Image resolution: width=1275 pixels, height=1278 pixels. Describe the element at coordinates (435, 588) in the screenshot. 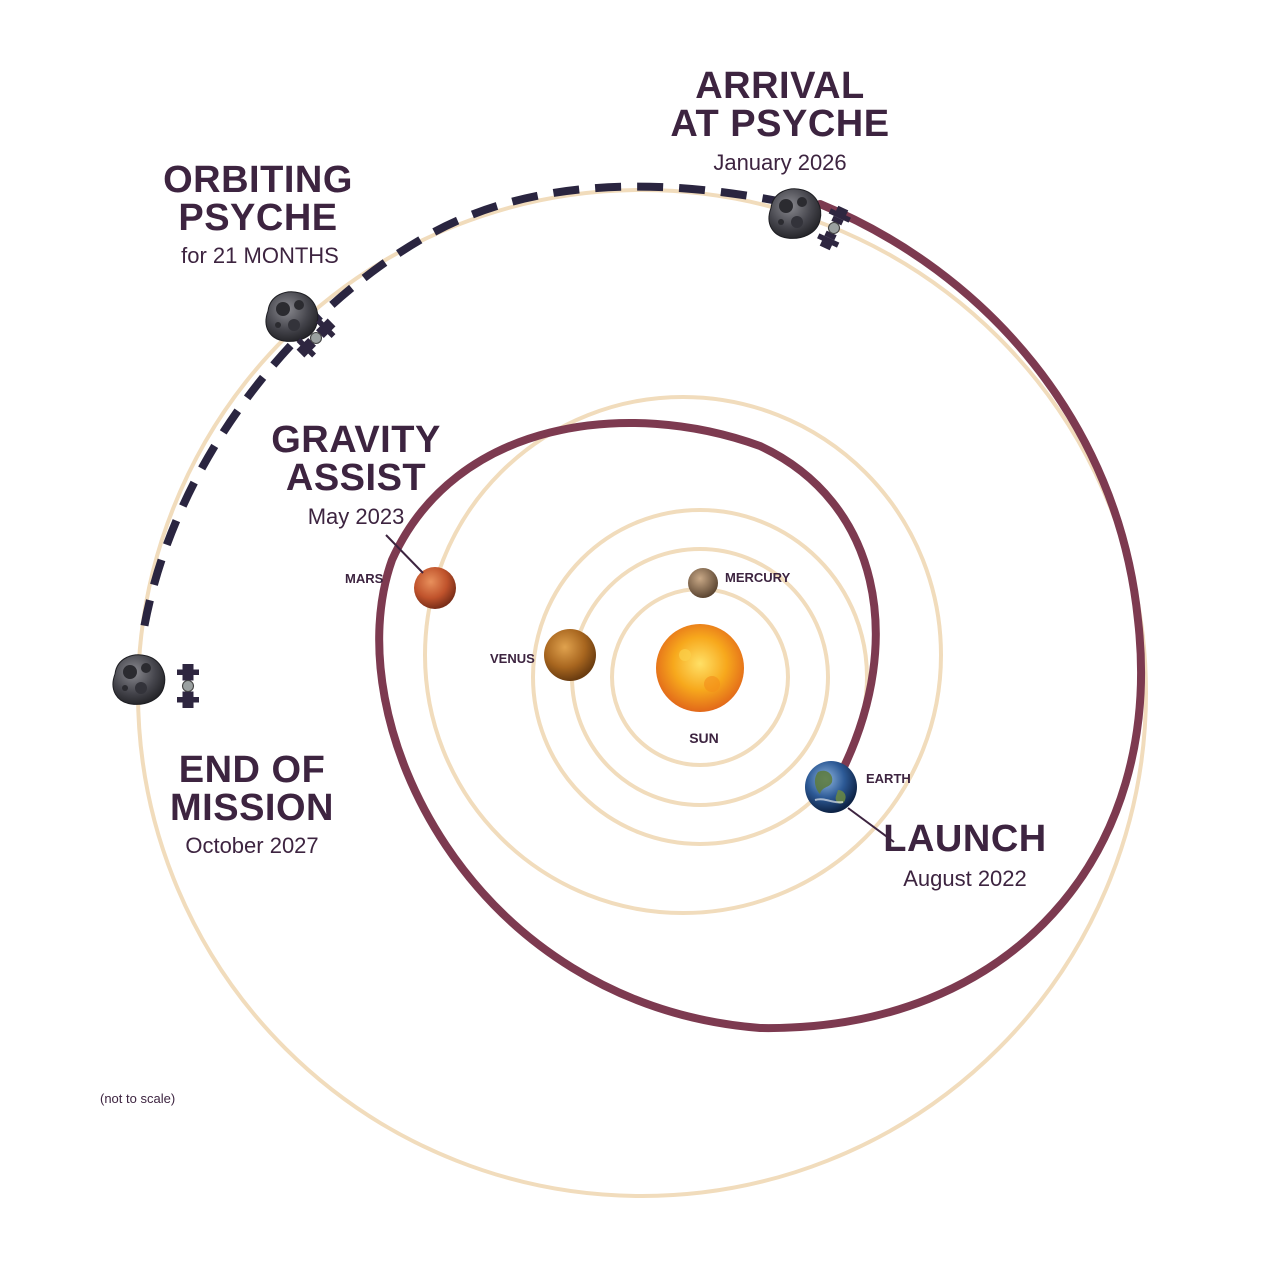

I see `mars-icon` at that location.